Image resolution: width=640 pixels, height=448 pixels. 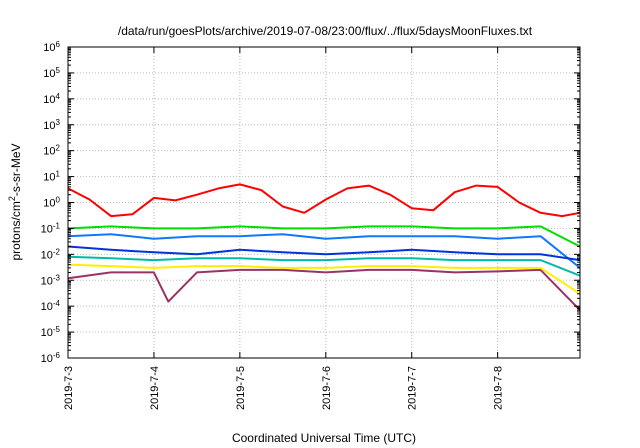 What do you see at coordinates (51, 98) in the screenshot?
I see `y-tick-label: 10⁴` at bounding box center [51, 98].